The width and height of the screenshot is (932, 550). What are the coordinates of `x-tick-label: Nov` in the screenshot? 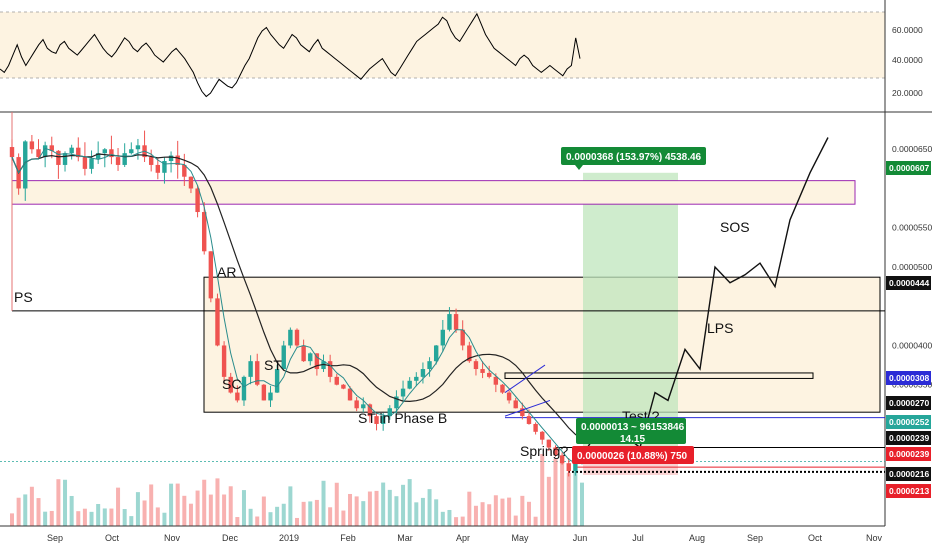 It's located at (874, 538).